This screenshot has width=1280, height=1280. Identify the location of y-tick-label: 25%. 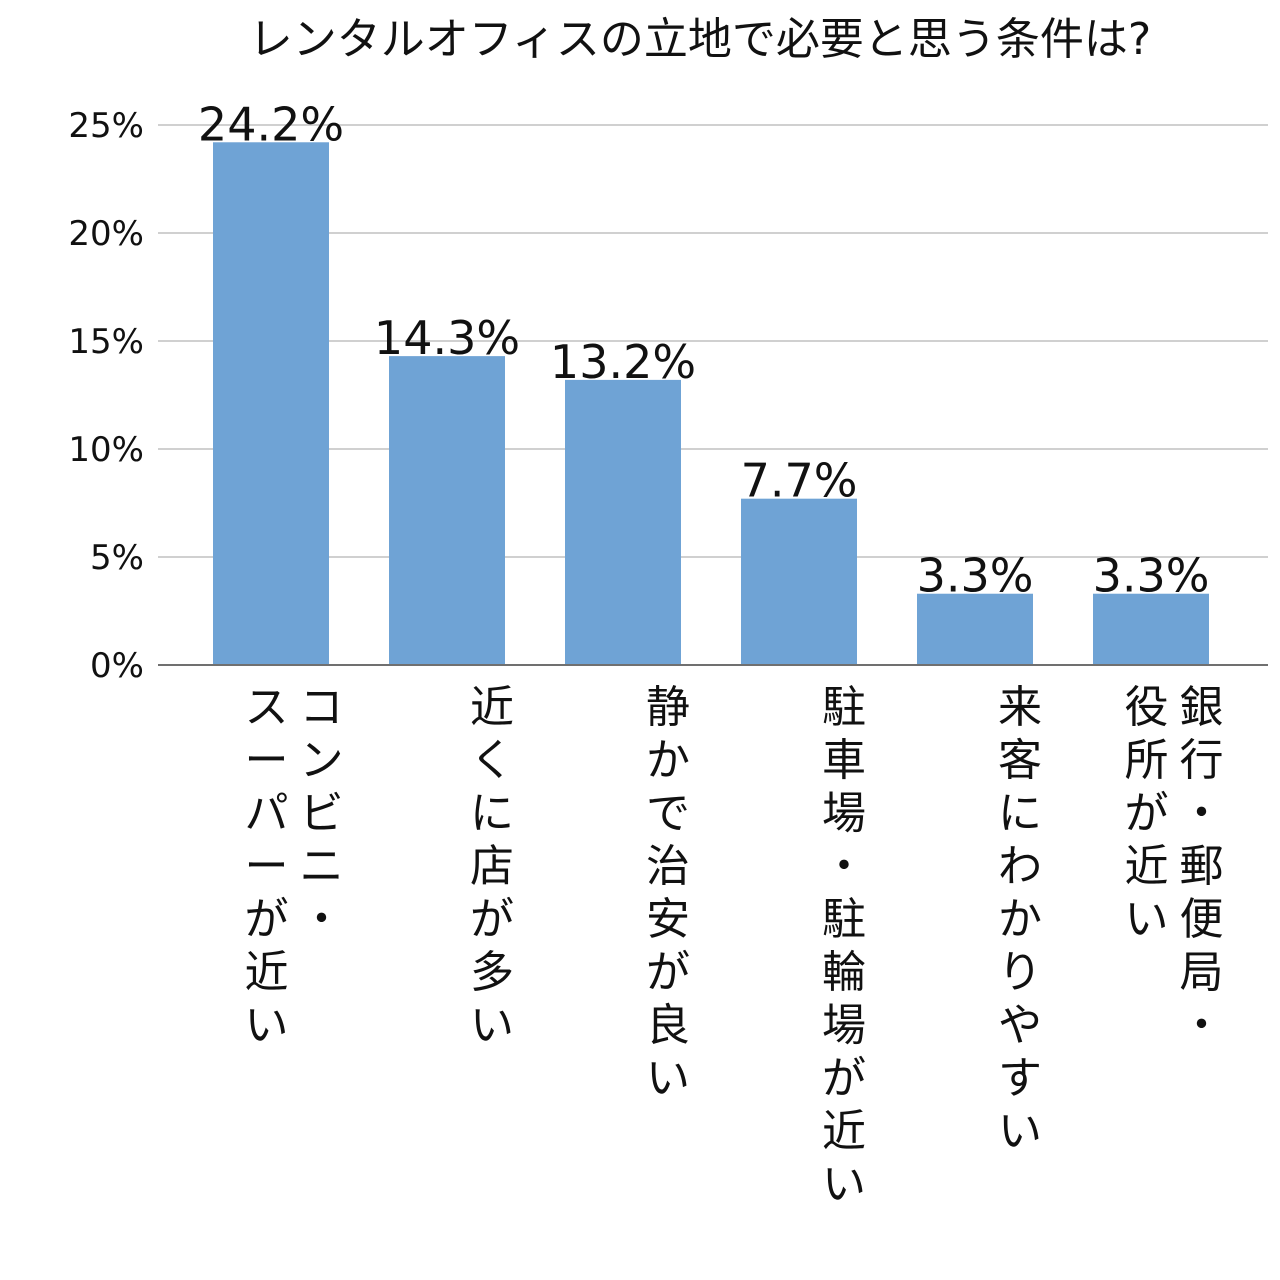
(106, 126).